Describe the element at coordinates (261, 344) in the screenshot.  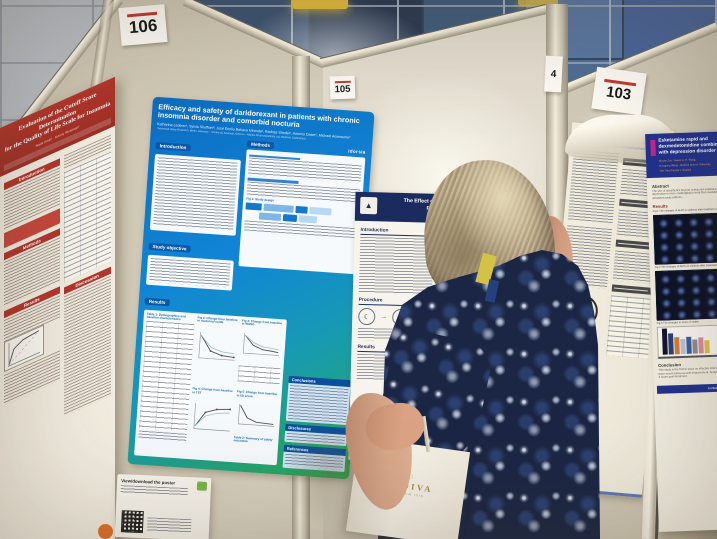
I see `fig3-line-chart` at that location.